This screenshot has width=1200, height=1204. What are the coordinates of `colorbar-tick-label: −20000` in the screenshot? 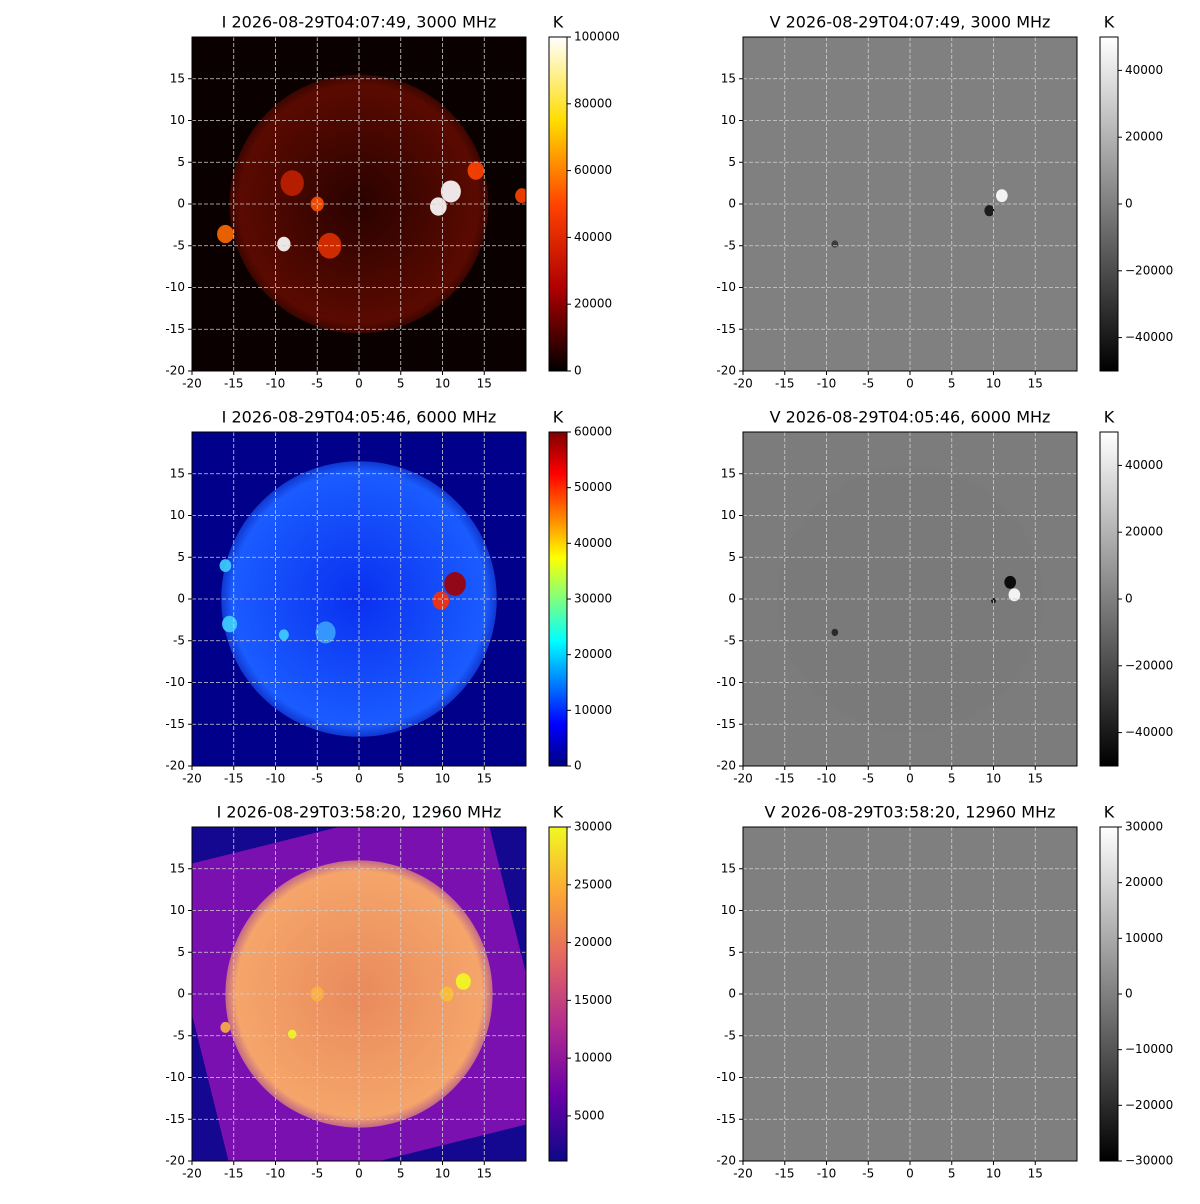 It's located at (1149, 270).